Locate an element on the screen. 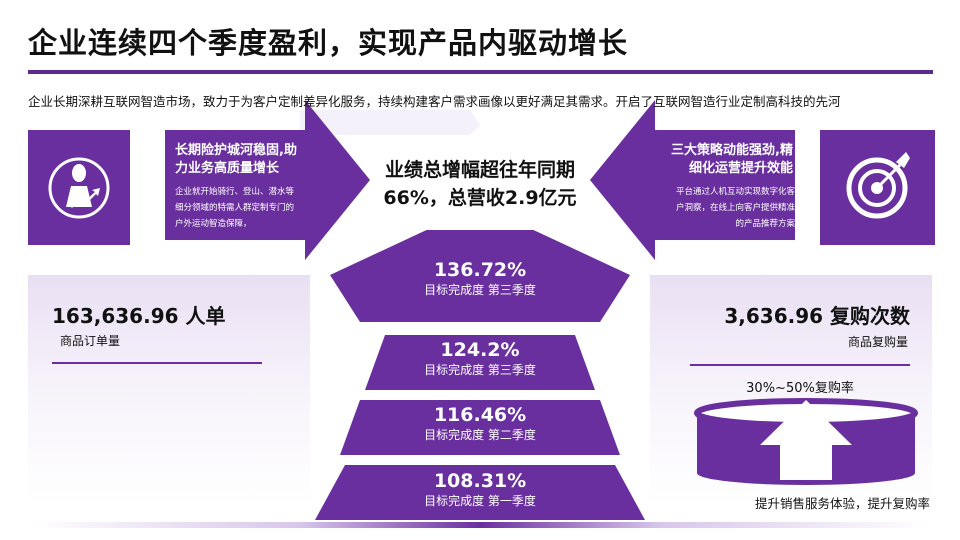 This screenshot has height=540, width=960. right-card-body-line2: 户洞察，在线上向客户提供精准 is located at coordinates (735, 208).